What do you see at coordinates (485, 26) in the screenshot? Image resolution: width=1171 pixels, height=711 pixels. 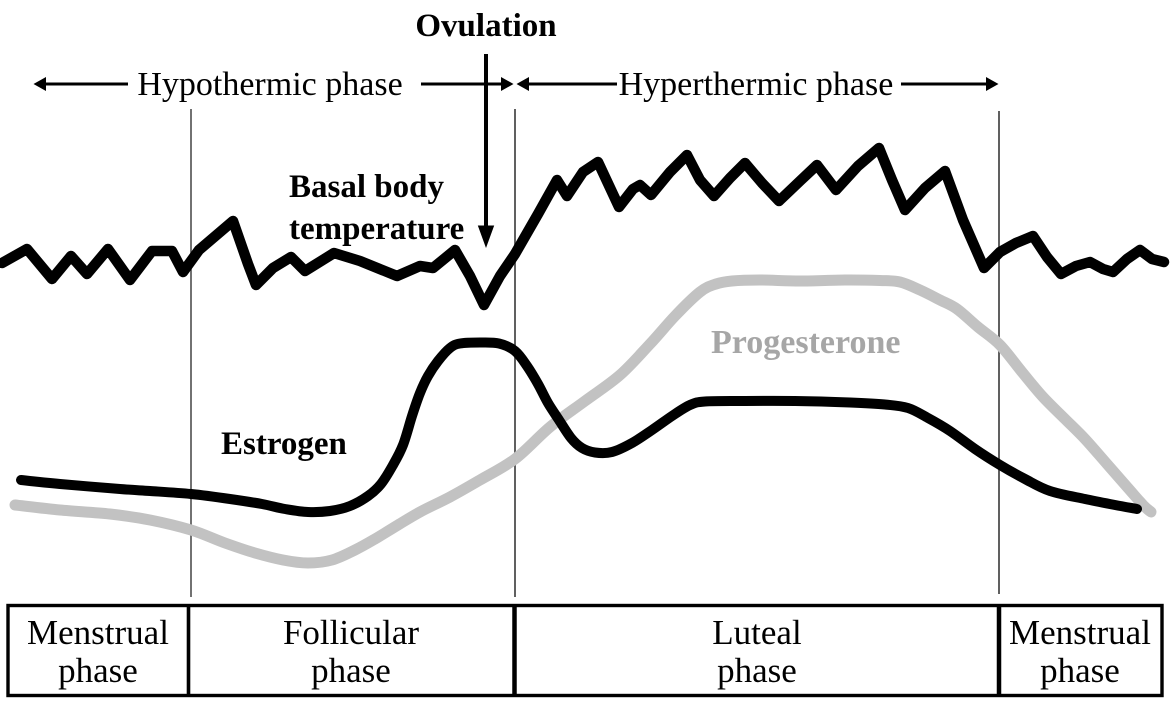 I see `svg-text: Ovulation` at bounding box center [485, 26].